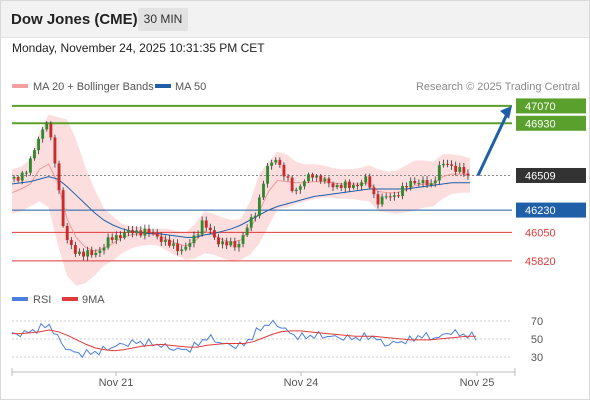 Image resolution: width=590 pixels, height=400 pixels. I want to click on level-label-45820: 45820, so click(540, 262).